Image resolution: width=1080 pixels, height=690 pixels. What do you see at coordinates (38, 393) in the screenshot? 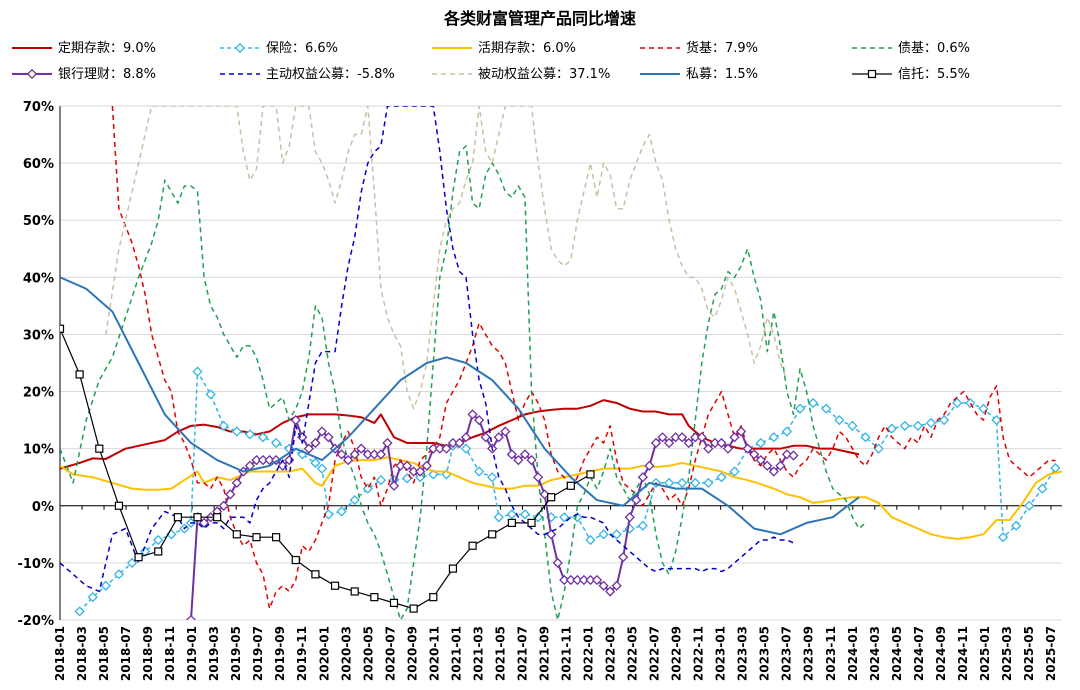
I see `y-tick-label: 20%` at bounding box center [38, 393].